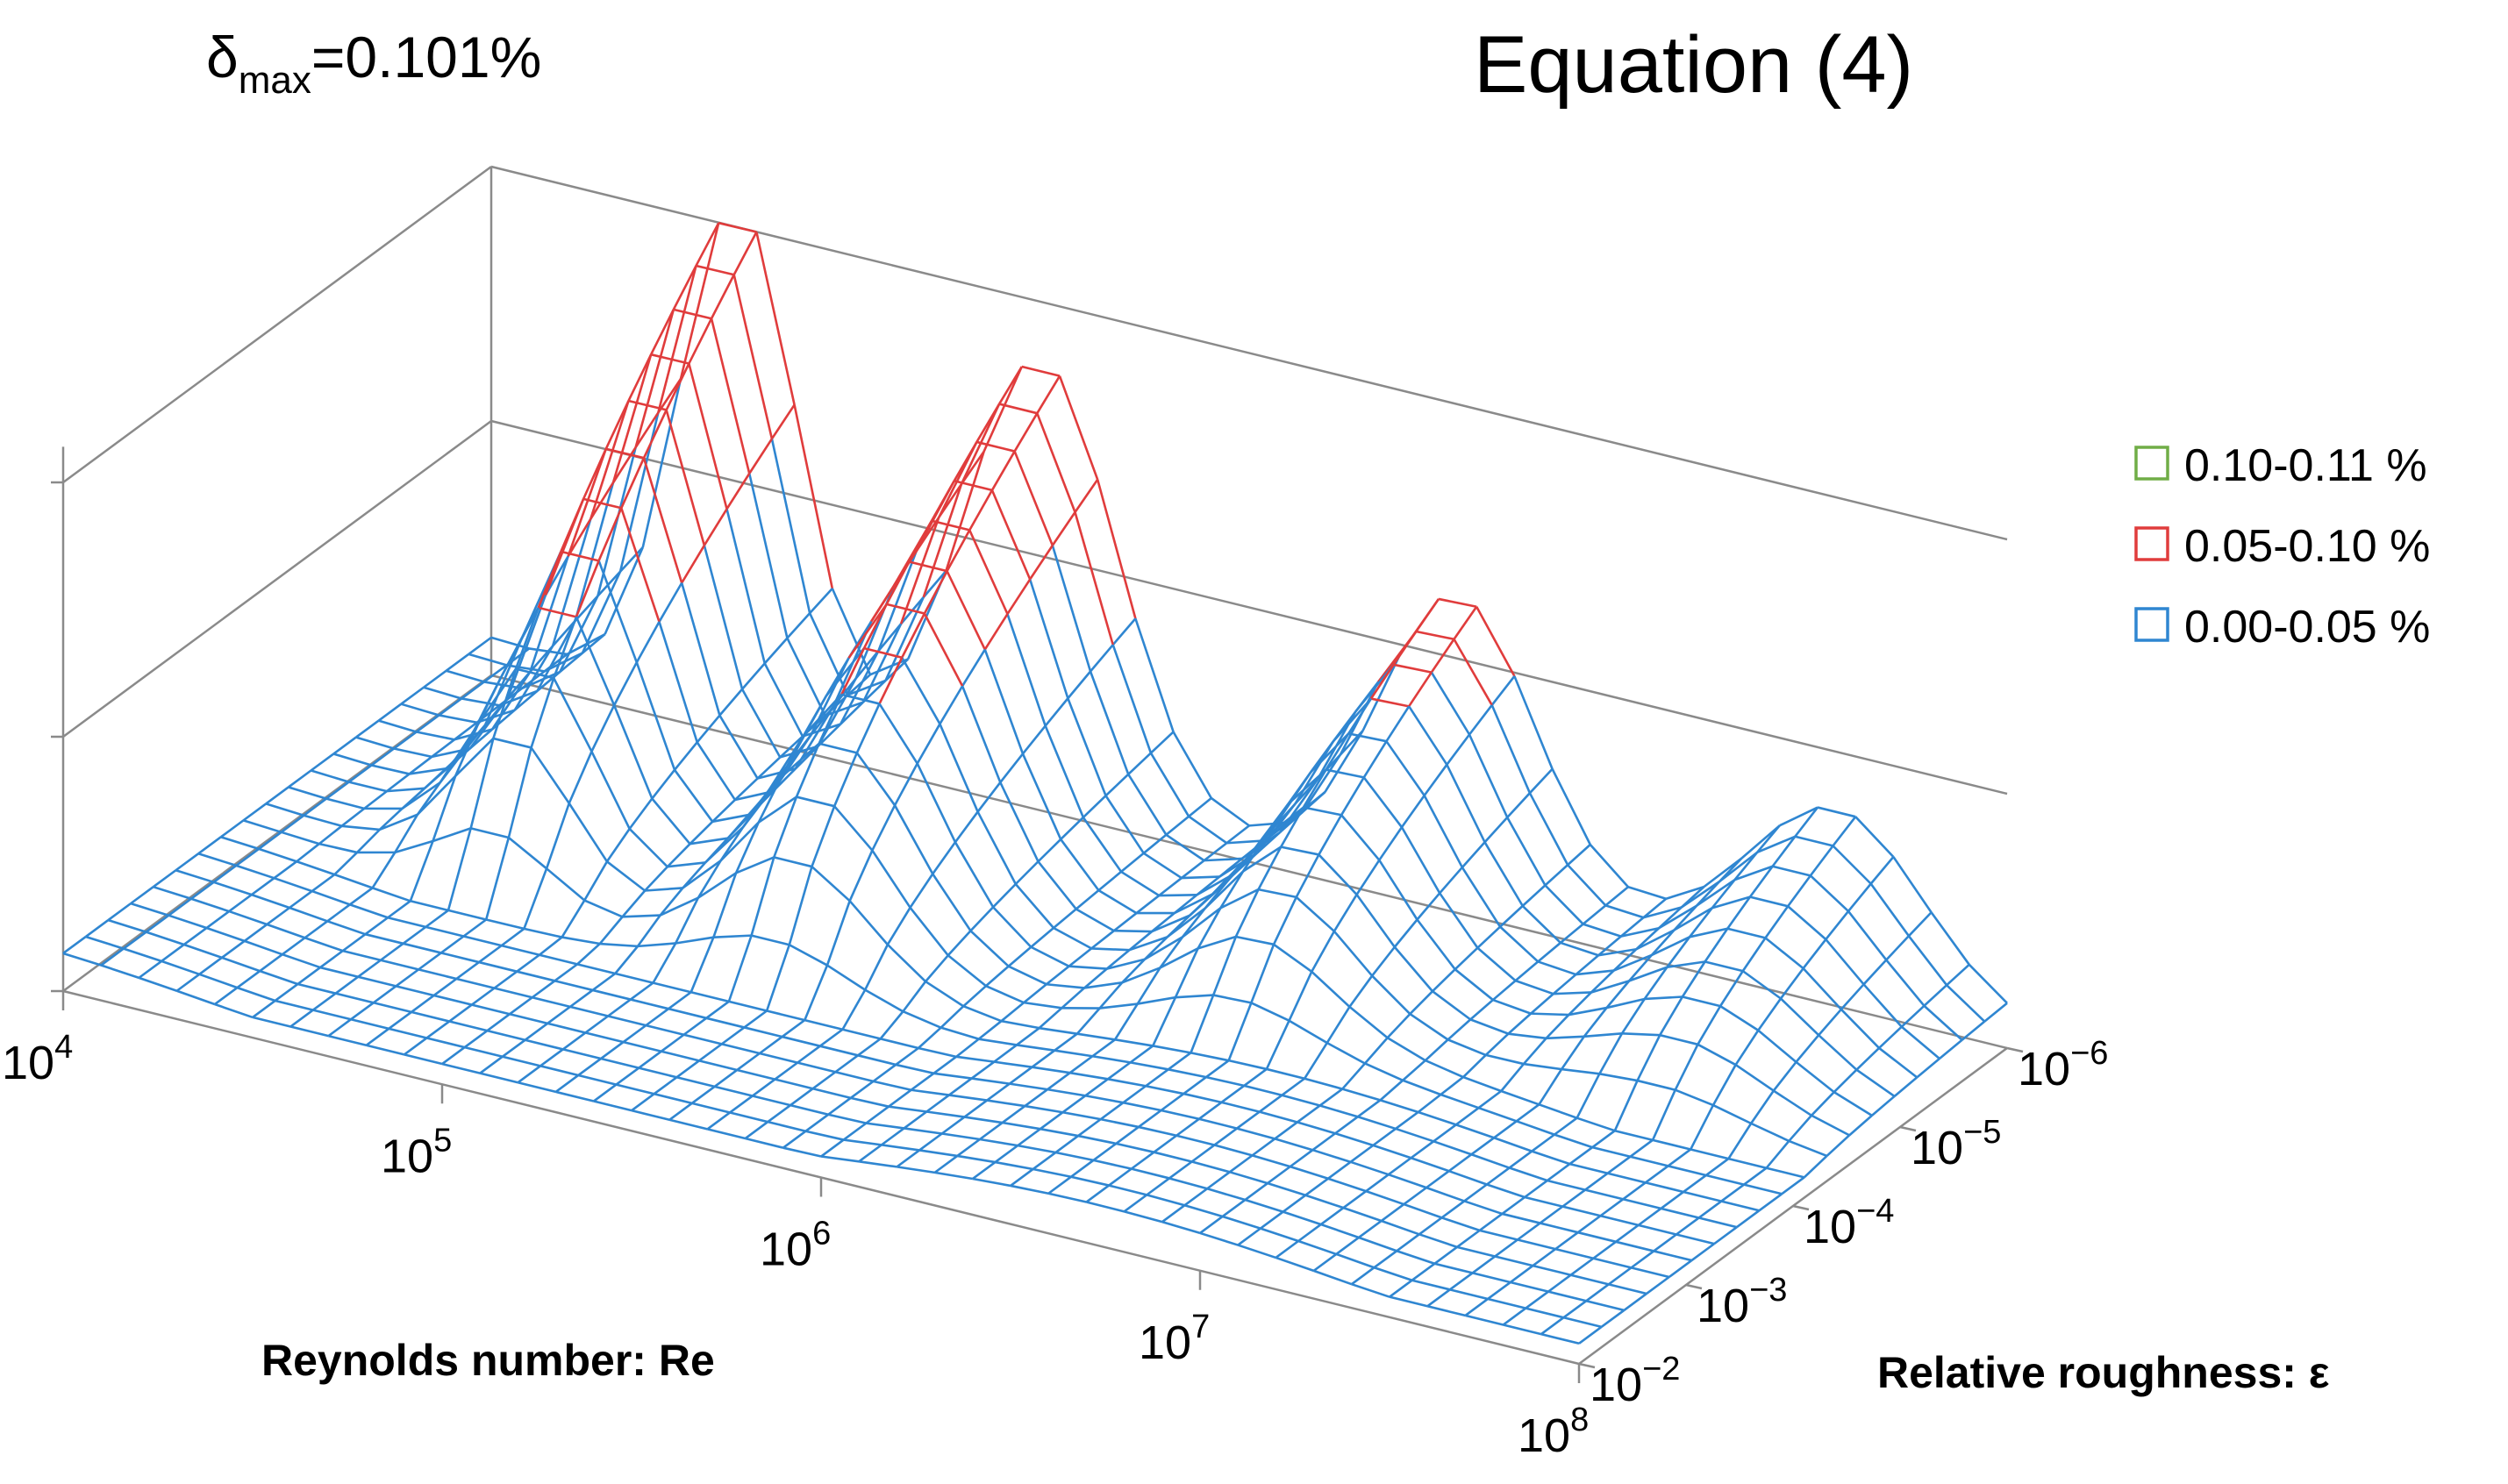 Image resolution: width=2508 pixels, height=1484 pixels. I want to click on y-tick-labels: 10−6 10−5 10−4 10−3 10−2, so click(1843, 1223).